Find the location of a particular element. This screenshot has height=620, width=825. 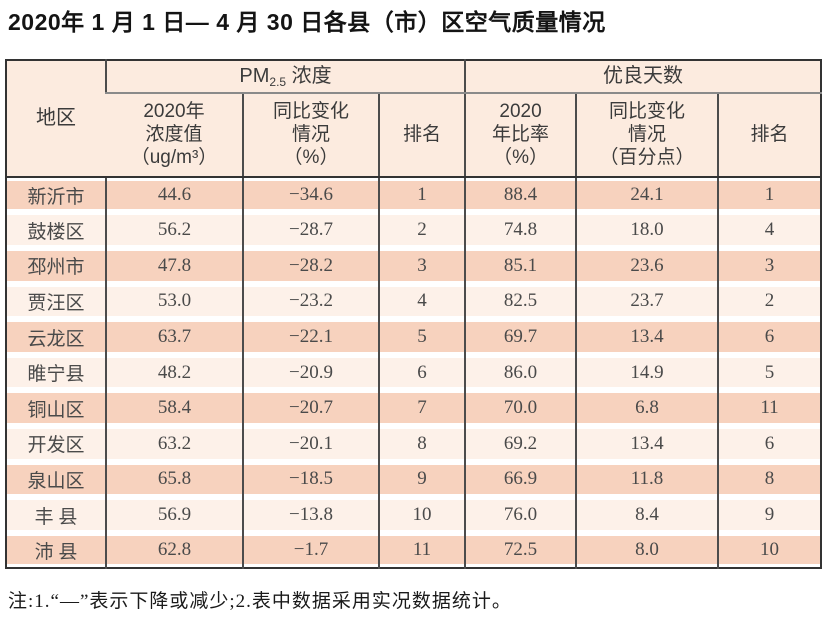

pm25-label-subscript: 2.5 is located at coordinates (278, 81).